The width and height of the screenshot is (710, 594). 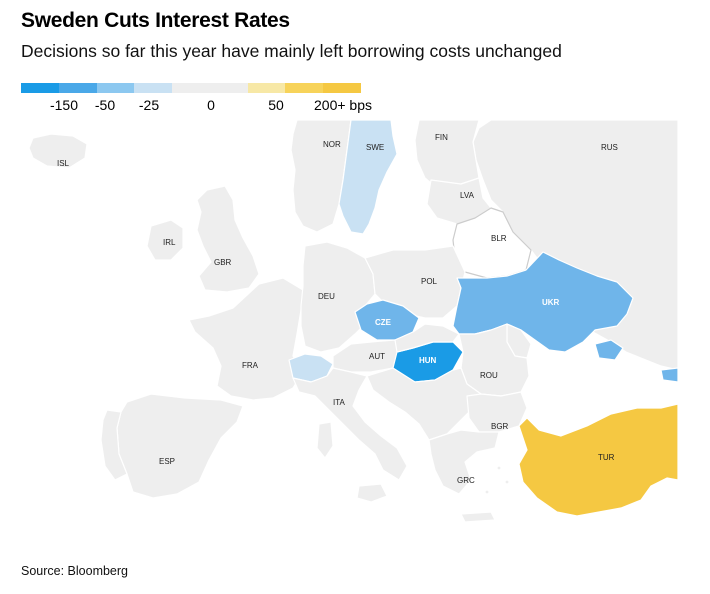 What do you see at coordinates (211, 105) in the screenshot?
I see `legend-label-zero: 0` at bounding box center [211, 105].